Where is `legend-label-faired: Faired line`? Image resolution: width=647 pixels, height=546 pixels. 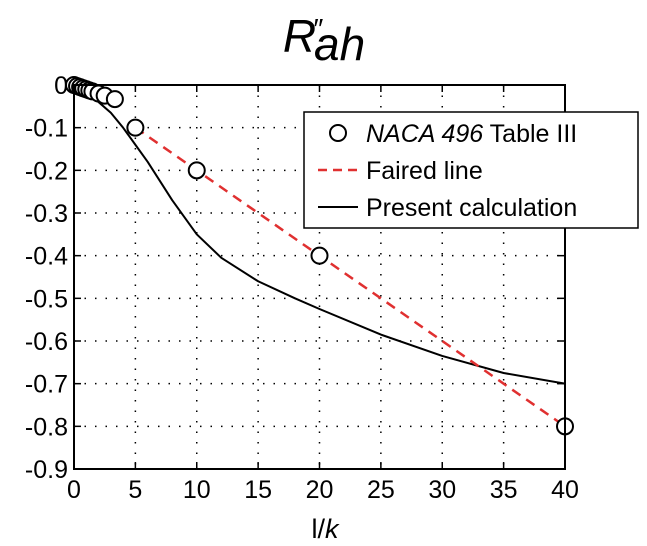
legend-label-faired: Faired line is located at coordinates (424, 171).